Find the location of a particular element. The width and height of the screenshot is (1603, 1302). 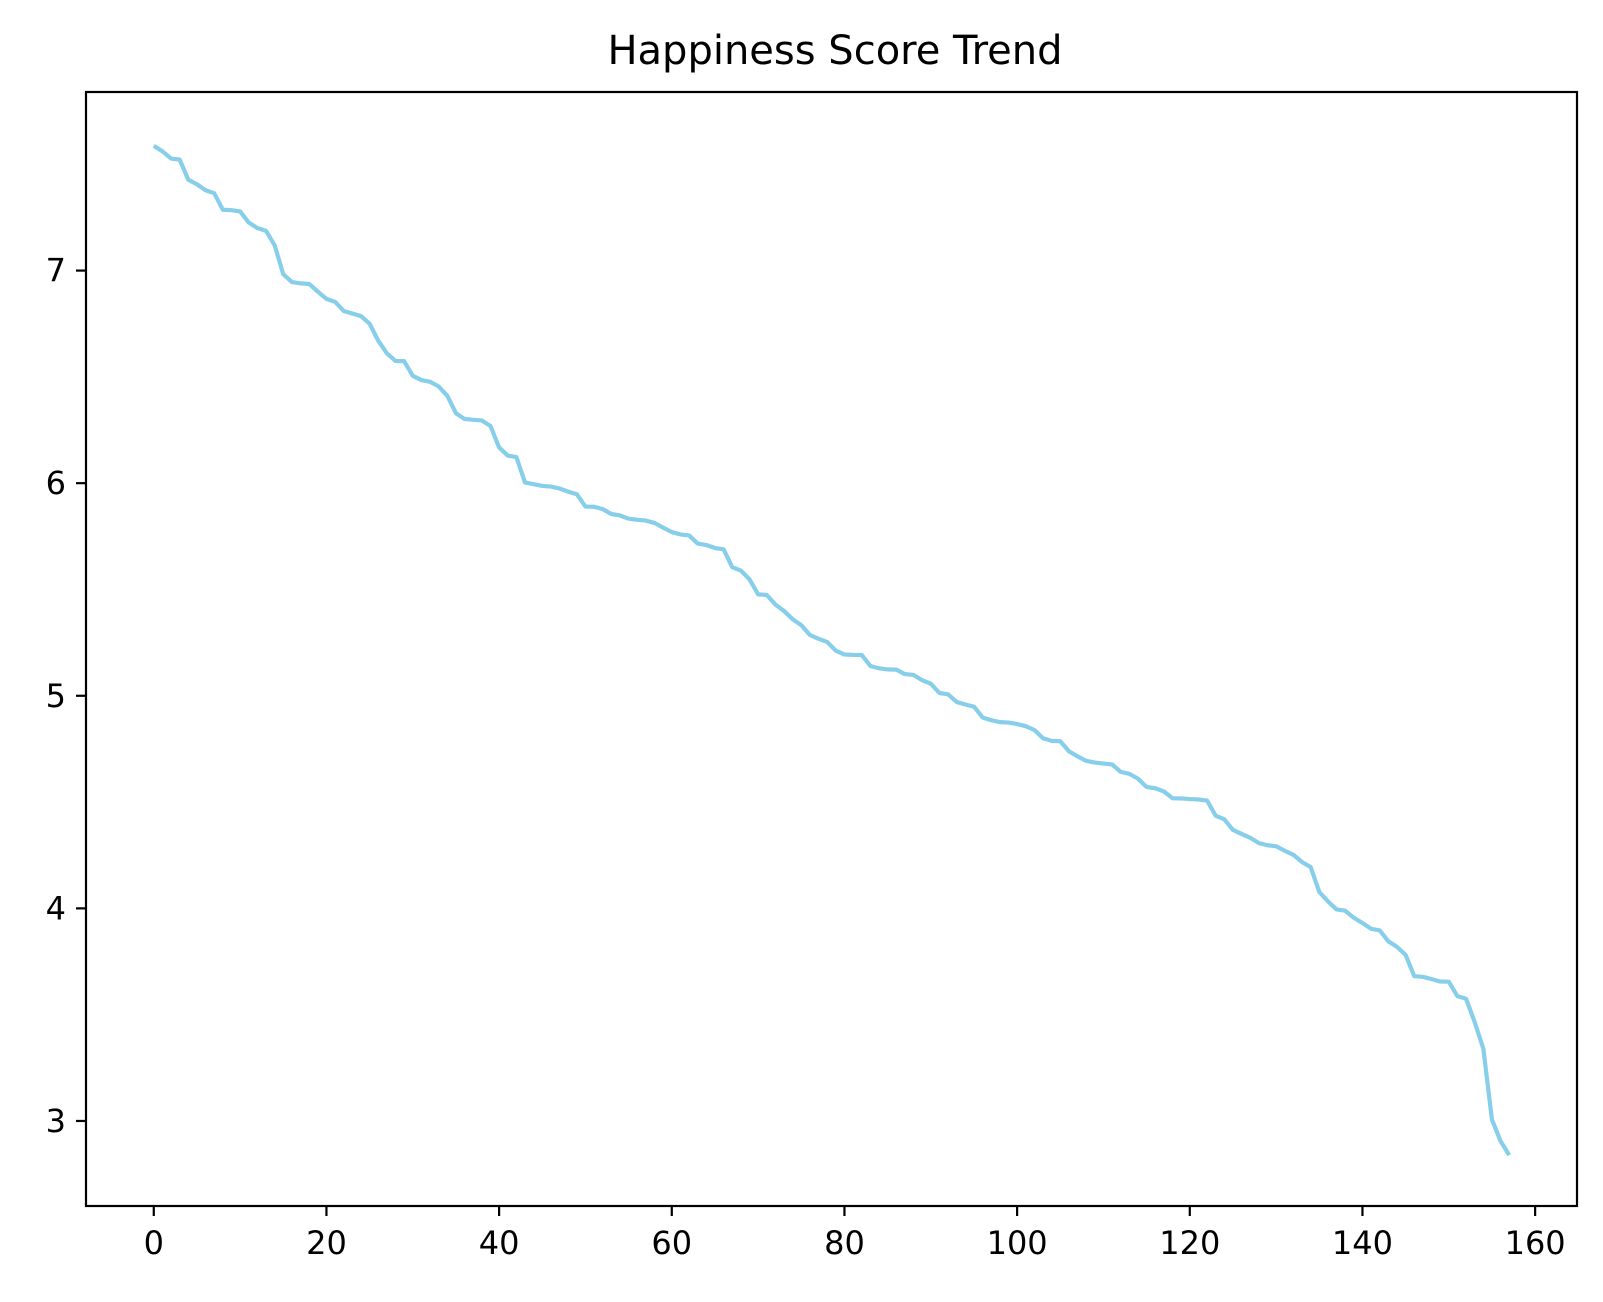

x-tick-label: 120 is located at coordinates (1189, 1243).